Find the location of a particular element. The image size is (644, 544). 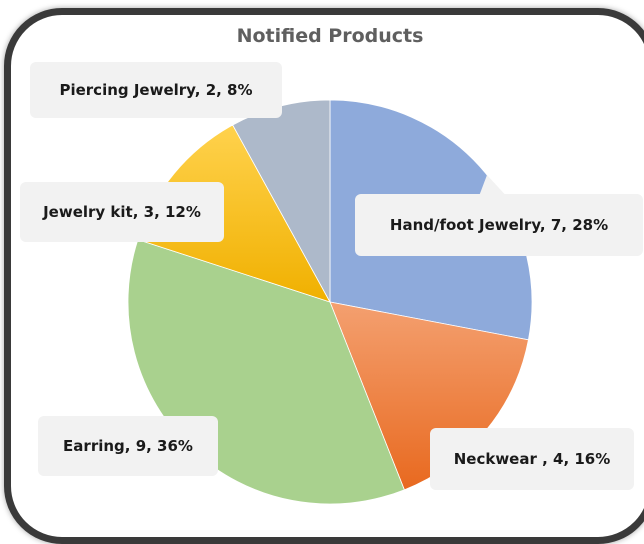

data-label: Hand/foot Jewelry, 7, 28% is located at coordinates (499, 225).